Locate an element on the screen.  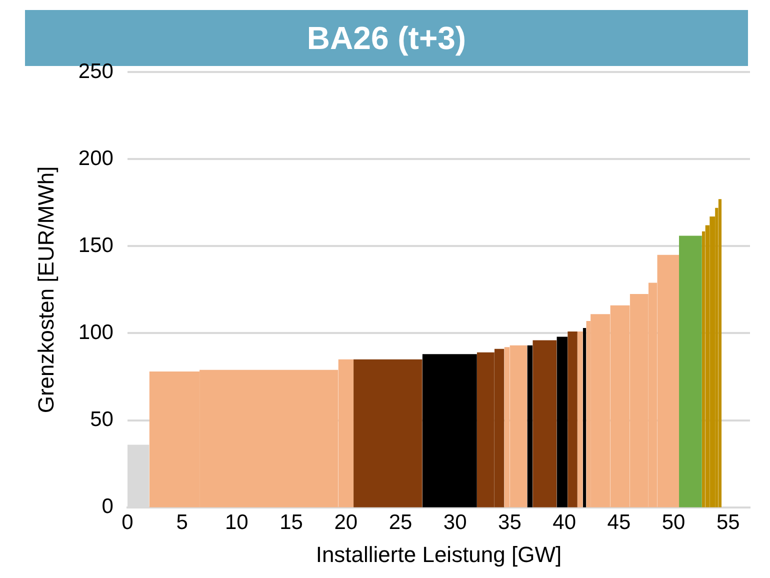
x-tick-label: 45 is located at coordinates (619, 522).